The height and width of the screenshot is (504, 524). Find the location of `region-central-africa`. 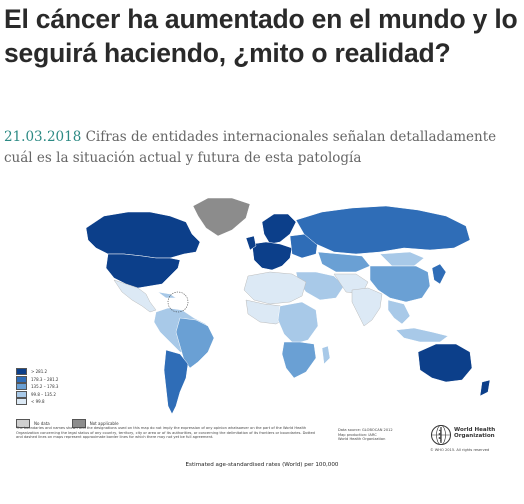

region-central-africa is located at coordinates (298, 323).